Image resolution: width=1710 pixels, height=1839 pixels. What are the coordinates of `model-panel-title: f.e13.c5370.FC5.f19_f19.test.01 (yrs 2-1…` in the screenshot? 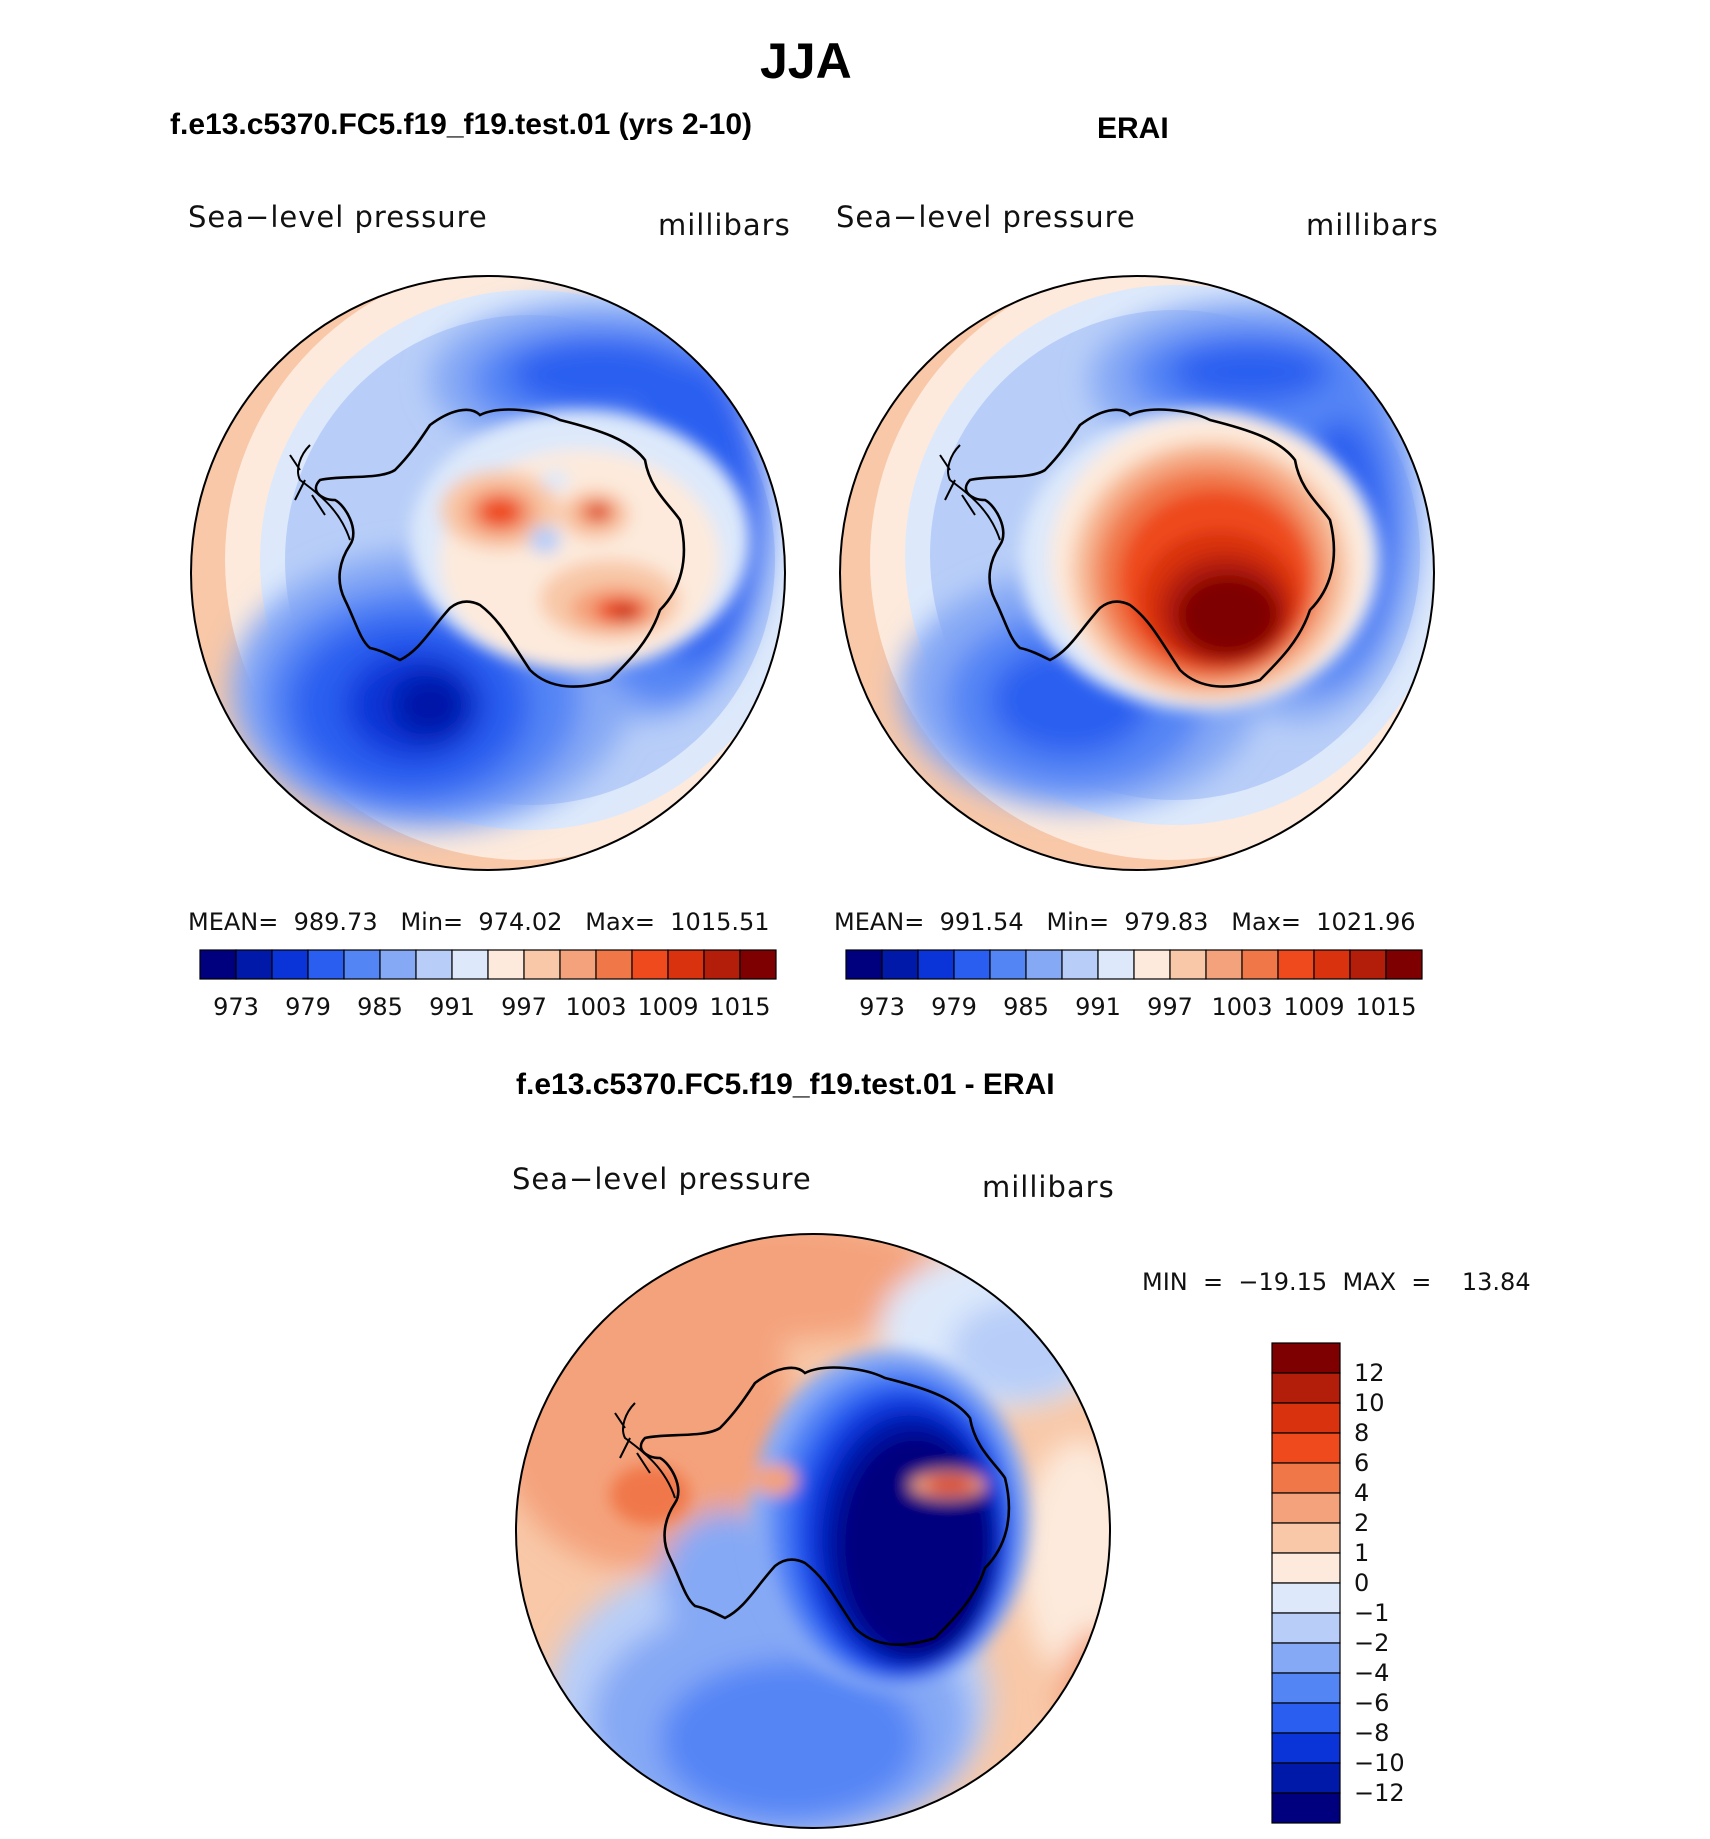 It's located at (461, 124).